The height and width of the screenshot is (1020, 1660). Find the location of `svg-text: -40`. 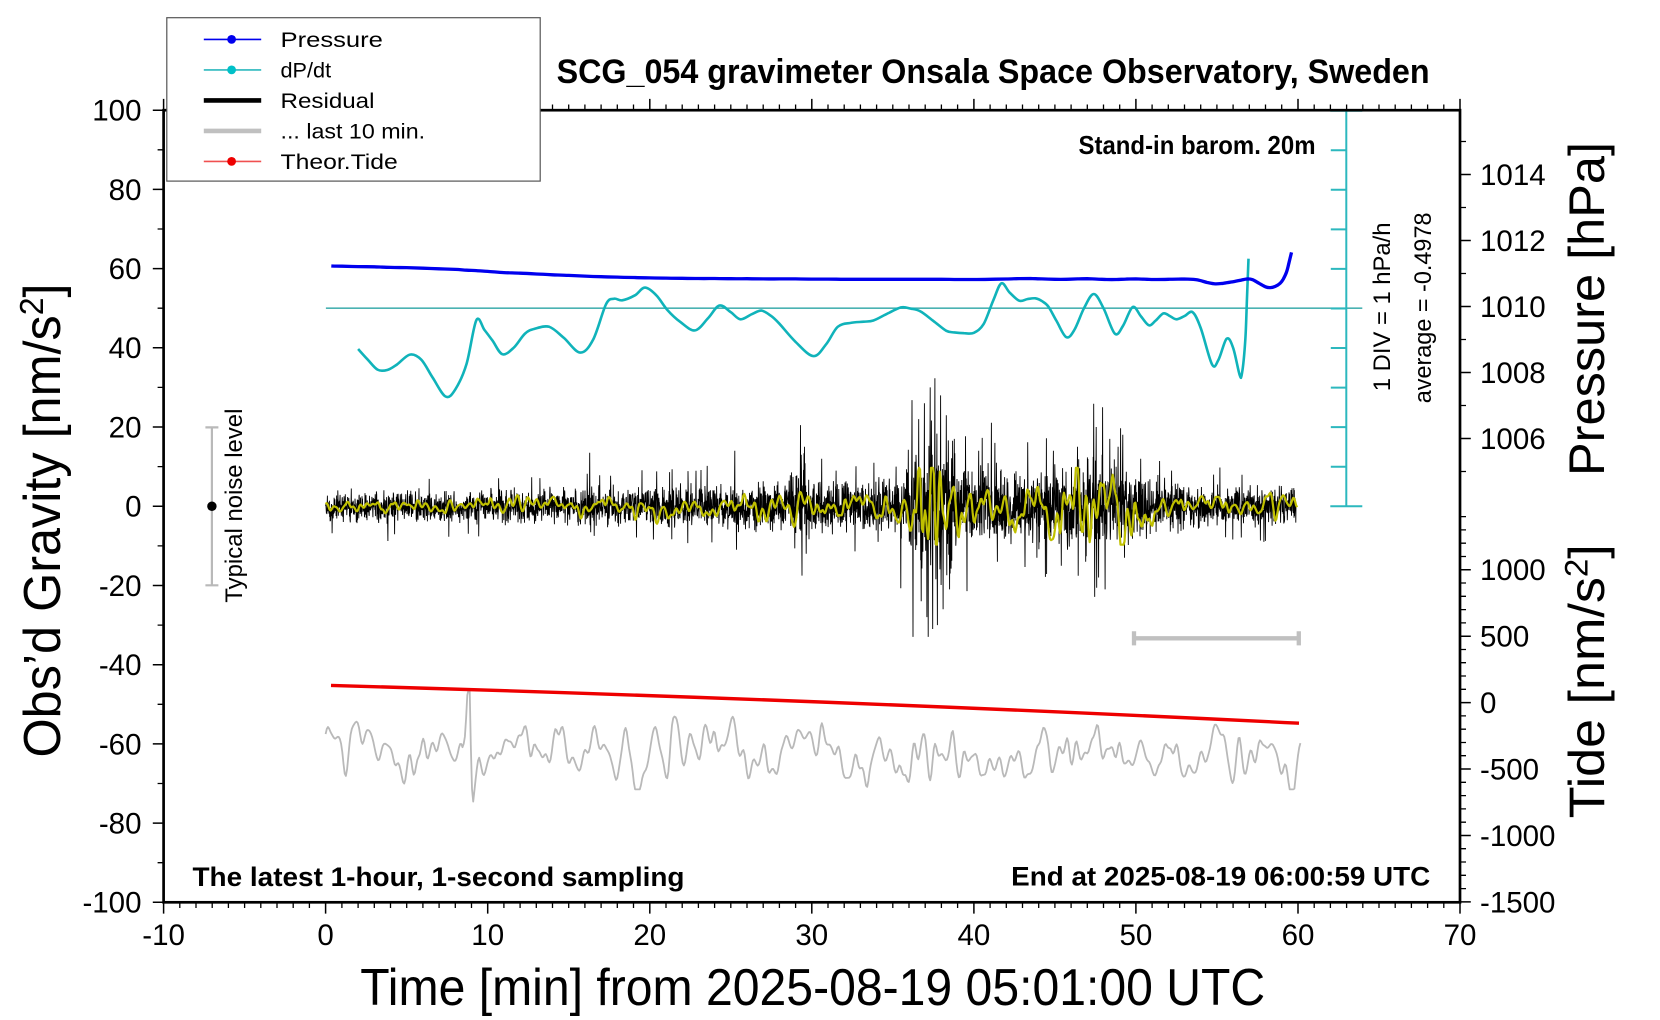

svg-text: -40 is located at coordinates (120, 665).